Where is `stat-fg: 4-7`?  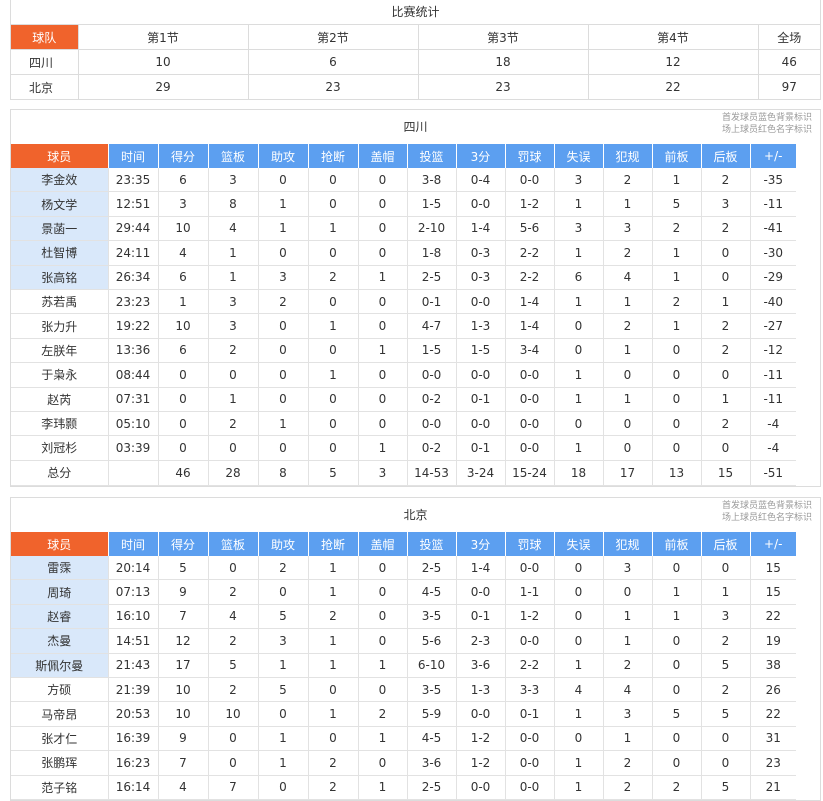
stat-fg: 4-7 is located at coordinates (431, 326).